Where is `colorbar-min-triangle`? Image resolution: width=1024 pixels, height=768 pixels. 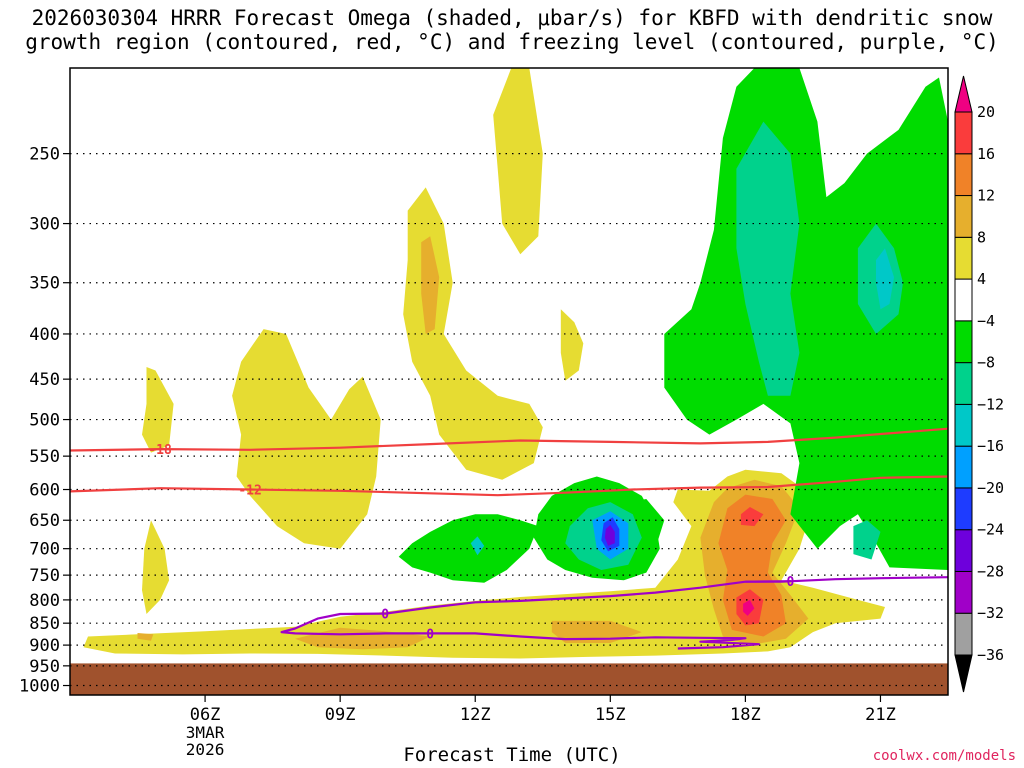 colorbar-min-triangle is located at coordinates (963, 673).